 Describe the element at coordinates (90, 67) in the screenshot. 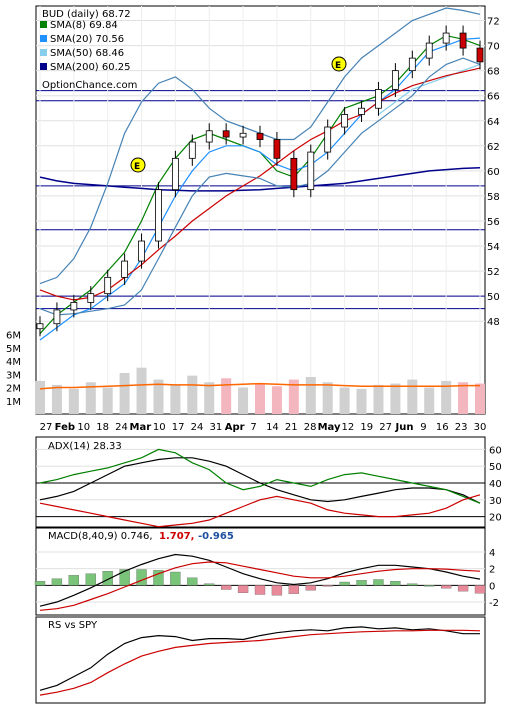

I see `legend-sma200: SMA(200) 60.25` at that location.